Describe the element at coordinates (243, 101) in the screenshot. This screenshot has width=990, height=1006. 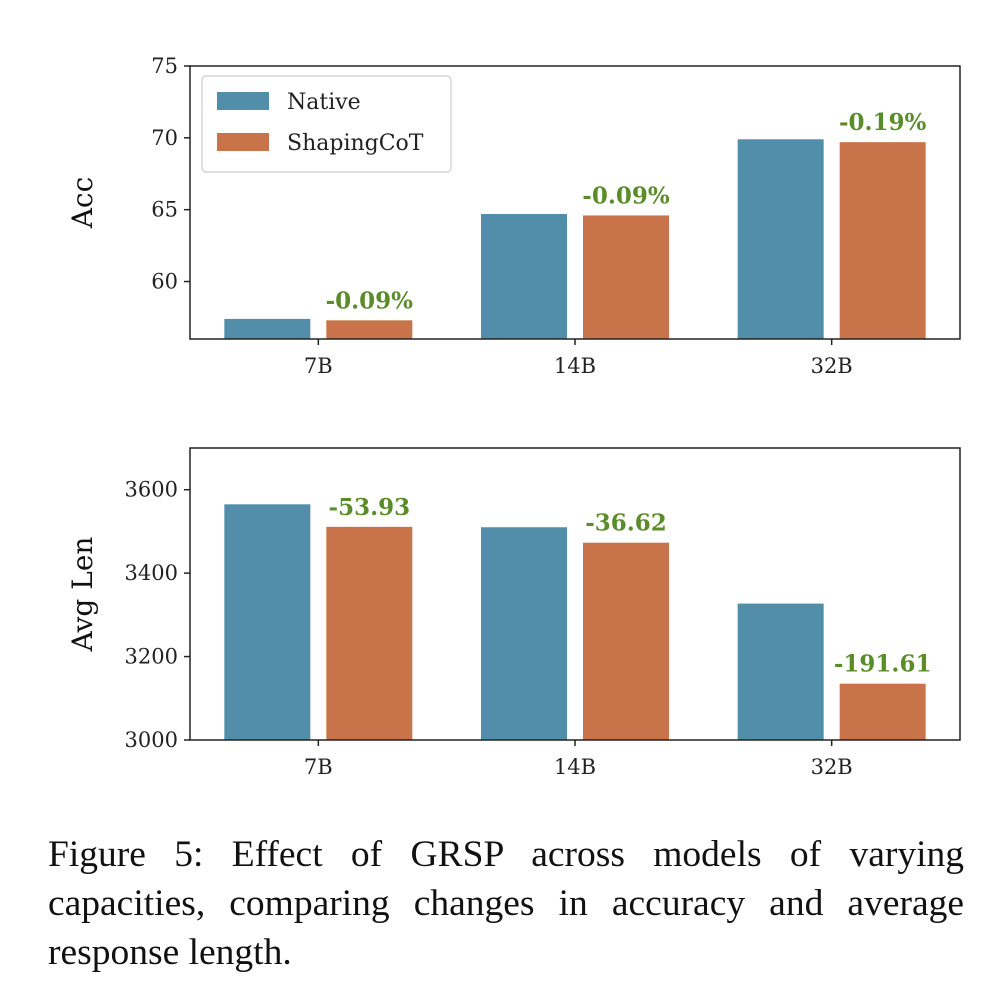
I see `legend-swatch-native` at that location.